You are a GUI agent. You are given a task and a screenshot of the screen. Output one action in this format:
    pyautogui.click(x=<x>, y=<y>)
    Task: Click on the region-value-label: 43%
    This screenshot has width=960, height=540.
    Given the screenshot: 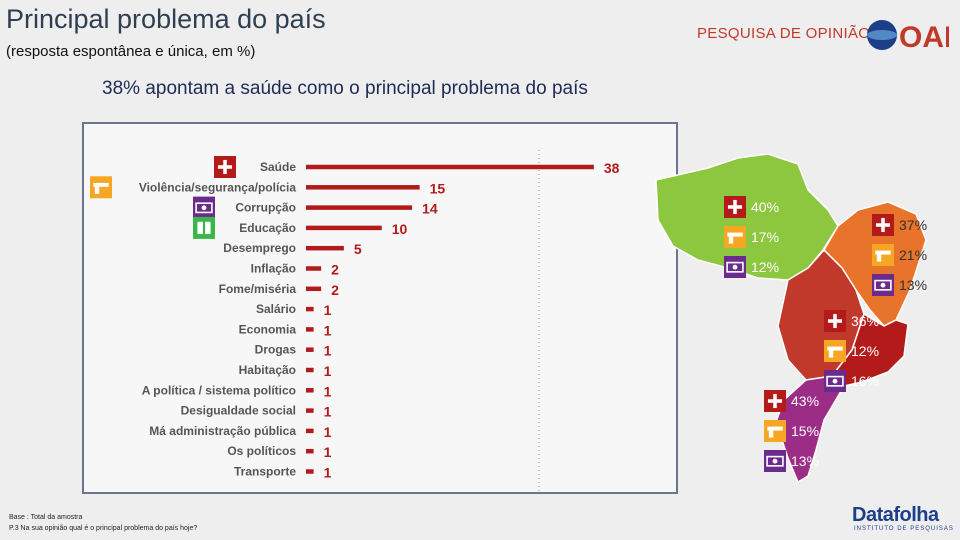 What is the action you would take?
    pyautogui.click(x=805, y=401)
    